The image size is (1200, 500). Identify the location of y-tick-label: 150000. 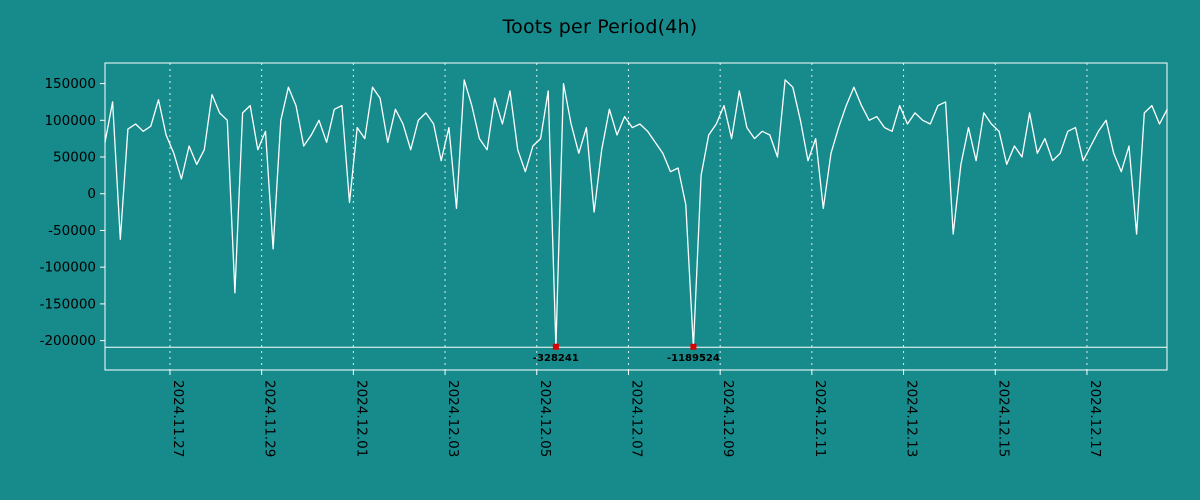
(70, 84).